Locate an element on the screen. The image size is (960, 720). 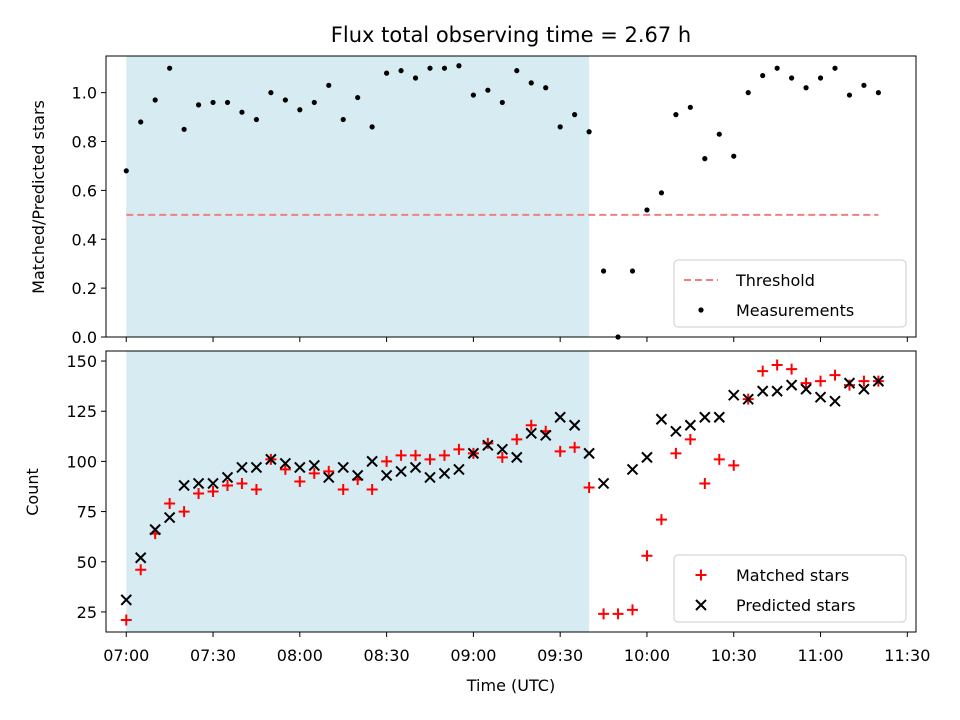
y-tick-label: 1.0 is located at coordinates (84, 93).